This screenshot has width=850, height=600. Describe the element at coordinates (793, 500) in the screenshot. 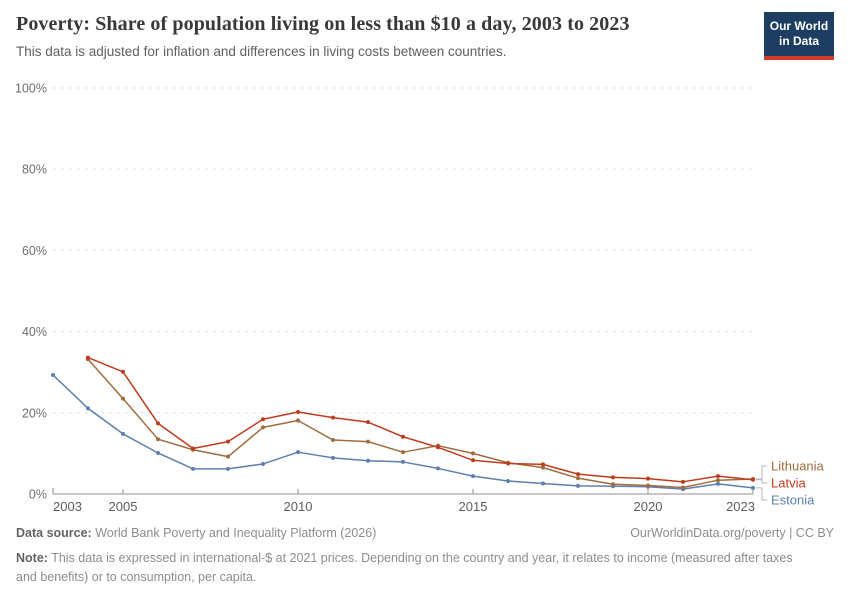

I see `legend-label-estonia: Estonia` at that location.